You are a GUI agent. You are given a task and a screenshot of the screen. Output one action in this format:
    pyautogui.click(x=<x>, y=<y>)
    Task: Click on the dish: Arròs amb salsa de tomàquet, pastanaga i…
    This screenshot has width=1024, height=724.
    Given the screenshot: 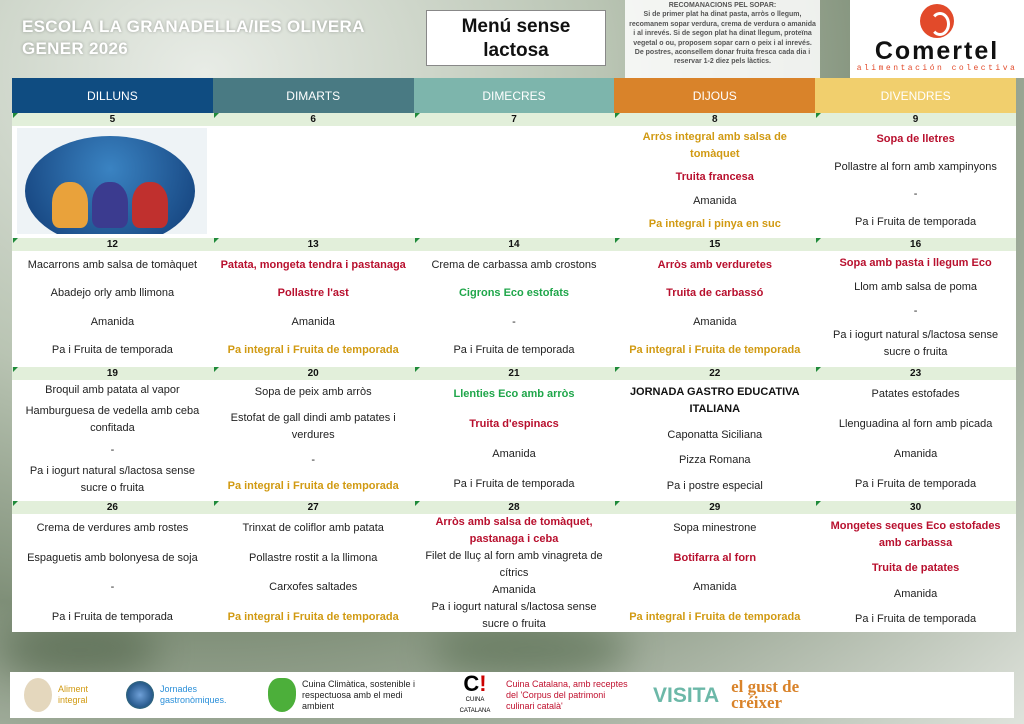 What is the action you would take?
    pyautogui.click(x=514, y=530)
    